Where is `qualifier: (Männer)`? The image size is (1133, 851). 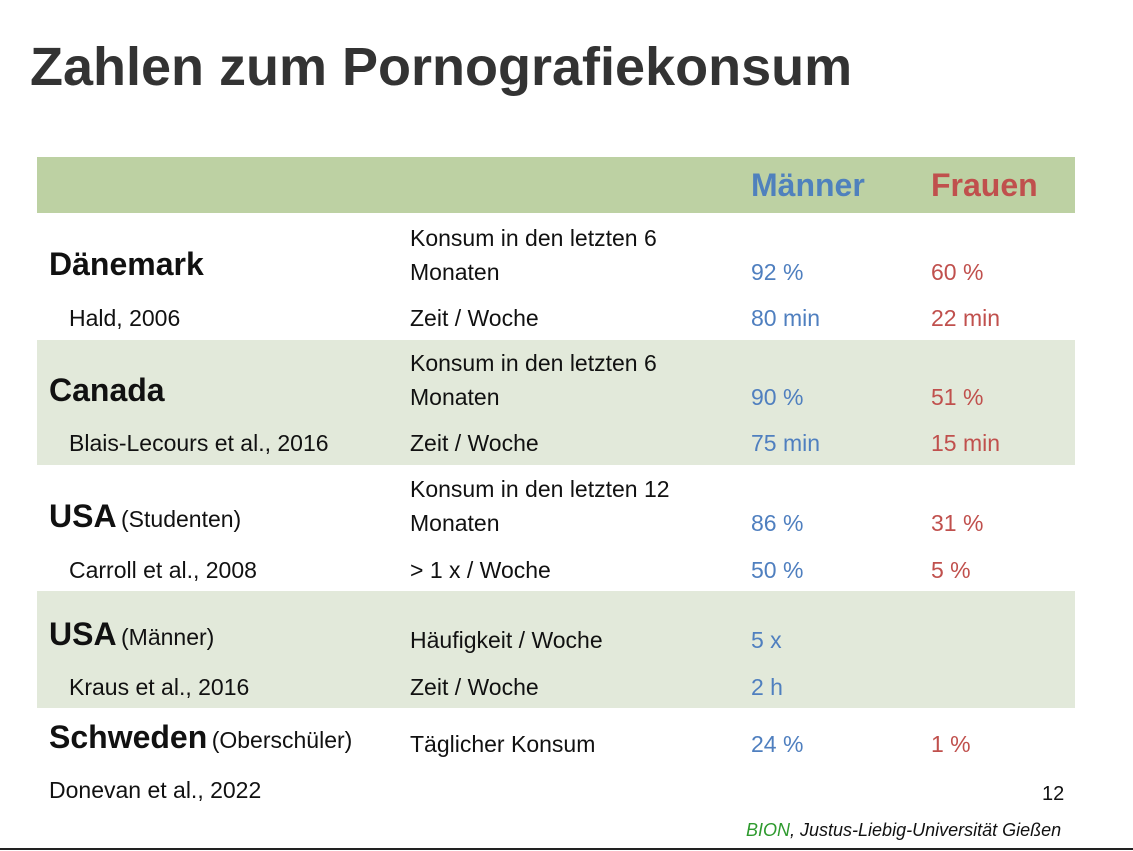 qualifier: (Männer) is located at coordinates (168, 637).